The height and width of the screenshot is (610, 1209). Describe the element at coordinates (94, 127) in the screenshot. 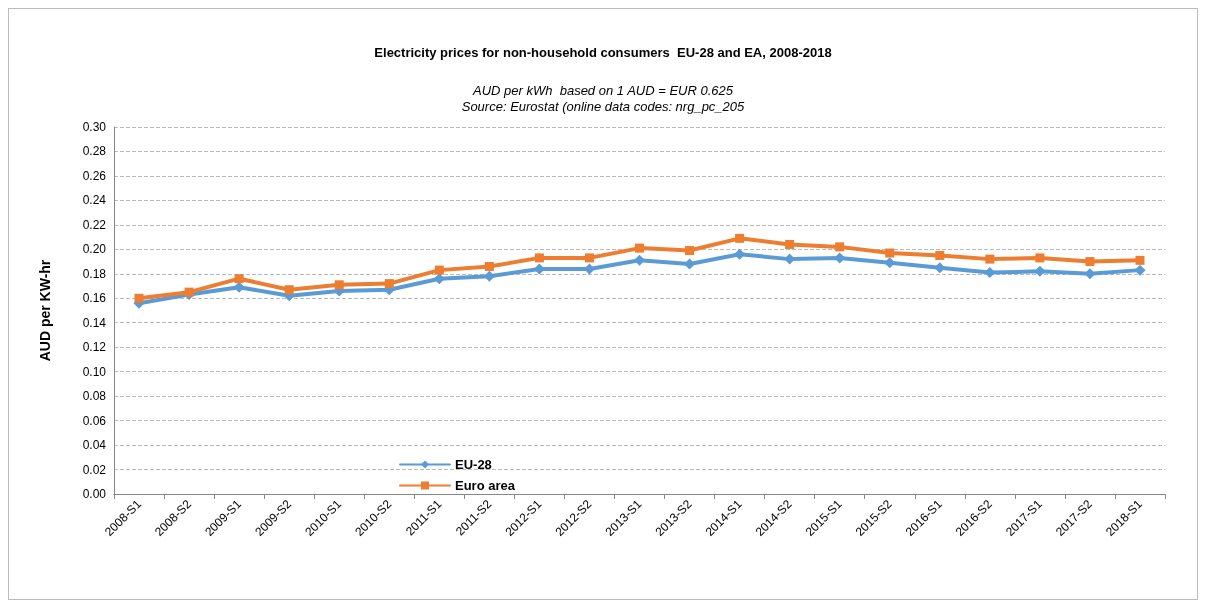

I see `y-tick-label: 0.30` at that location.